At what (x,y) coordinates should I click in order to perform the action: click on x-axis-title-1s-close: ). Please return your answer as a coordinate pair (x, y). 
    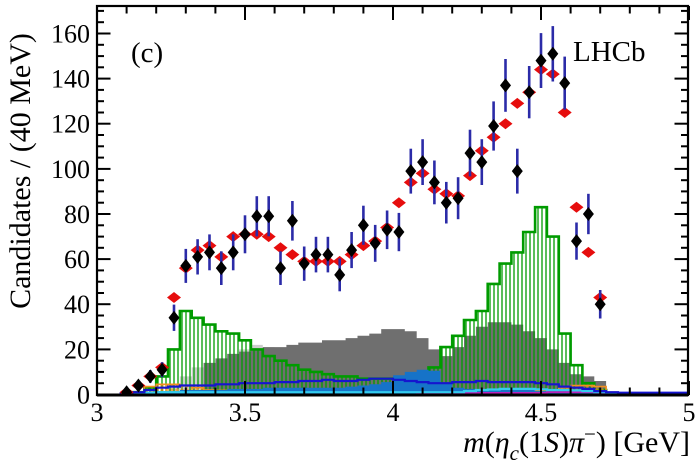
    Looking at the image, I should click on (564, 442).